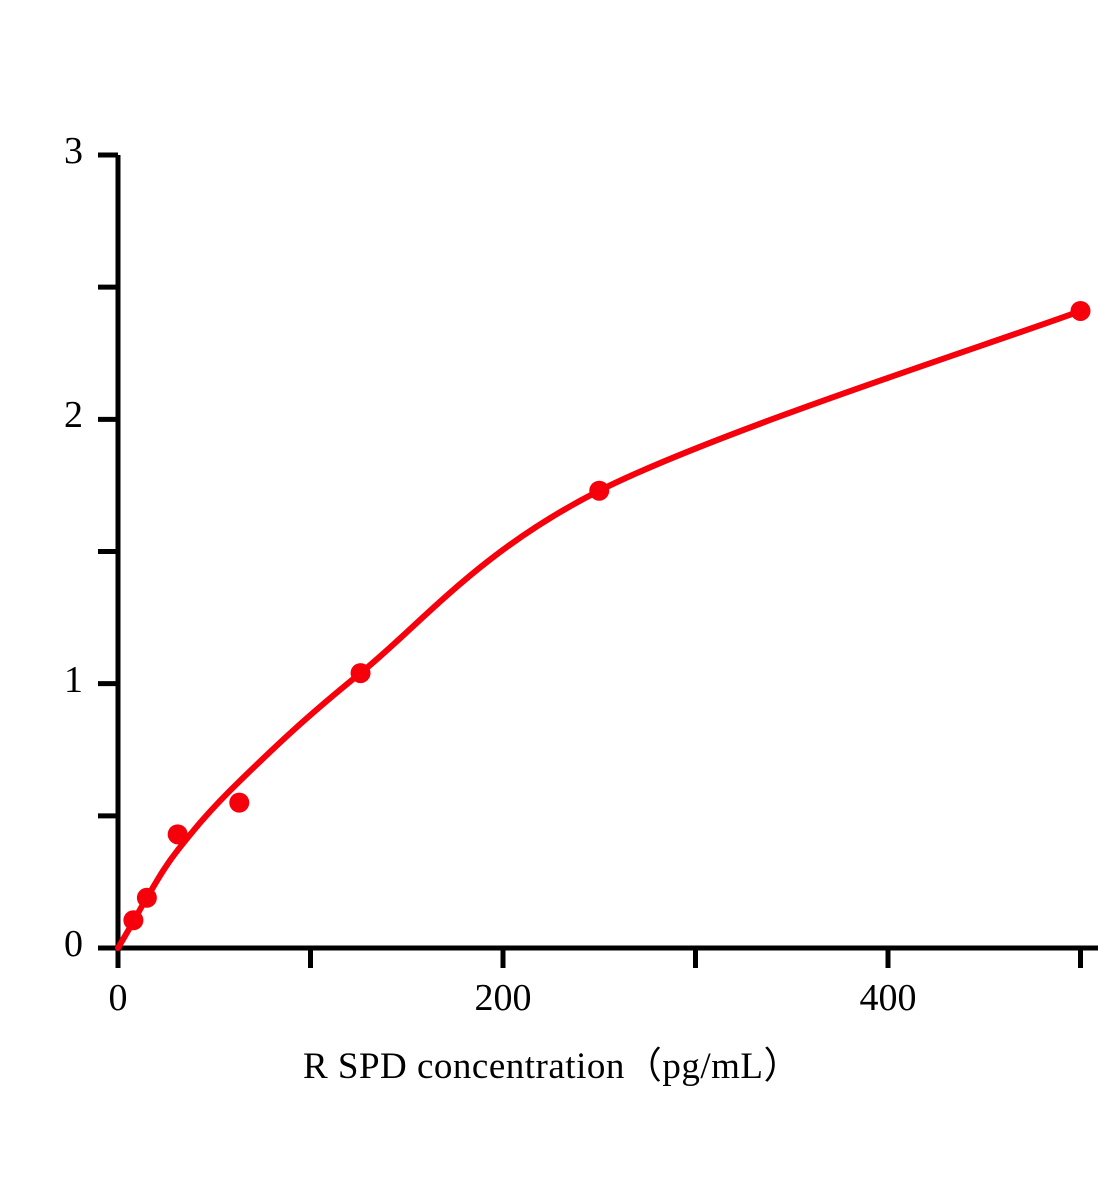 Image resolution: width=1104 pixels, height=1200 pixels. Describe the element at coordinates (73, 944) in the screenshot. I see `y-tick-label: 0` at that location.